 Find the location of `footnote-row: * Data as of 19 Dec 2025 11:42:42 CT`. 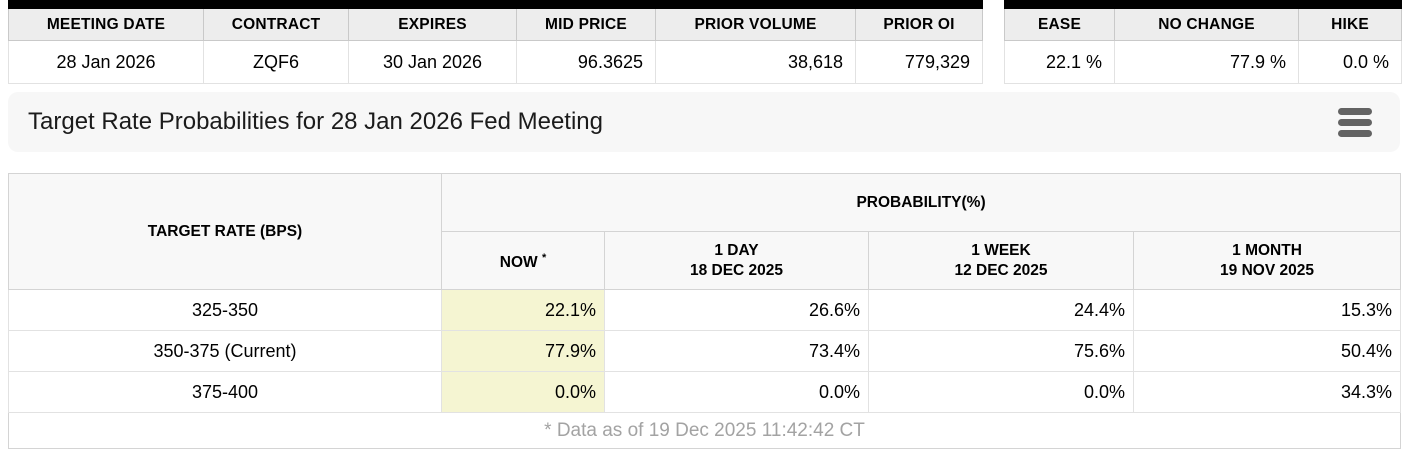

footnote-row: * Data as of 19 Dec 2025 11:42:42 CT is located at coordinates (704, 430).